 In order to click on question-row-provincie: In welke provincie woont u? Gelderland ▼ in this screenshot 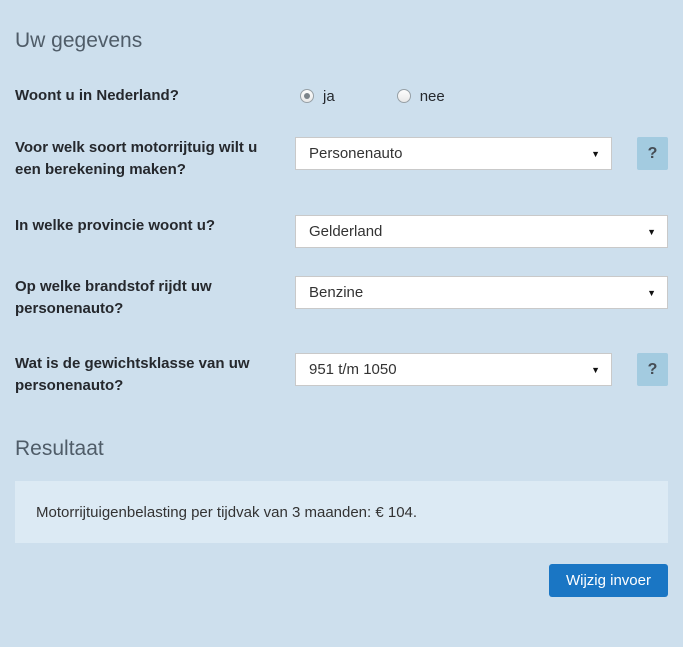, I will do `click(341, 231)`.